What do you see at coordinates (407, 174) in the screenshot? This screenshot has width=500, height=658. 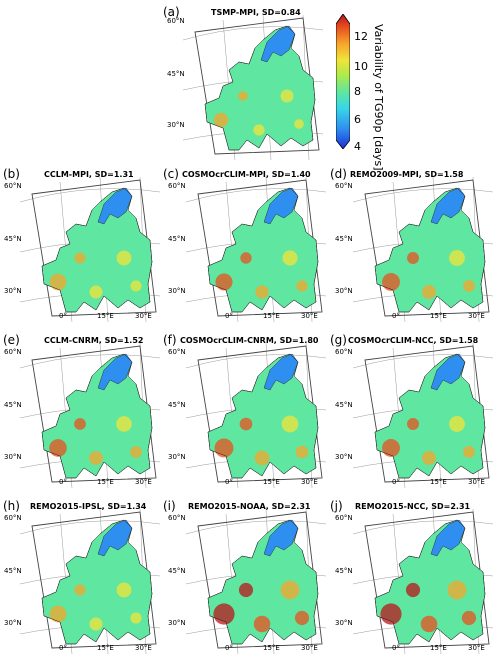 I see `panel-title: REMO2009-MPI, SD=1.58` at bounding box center [407, 174].